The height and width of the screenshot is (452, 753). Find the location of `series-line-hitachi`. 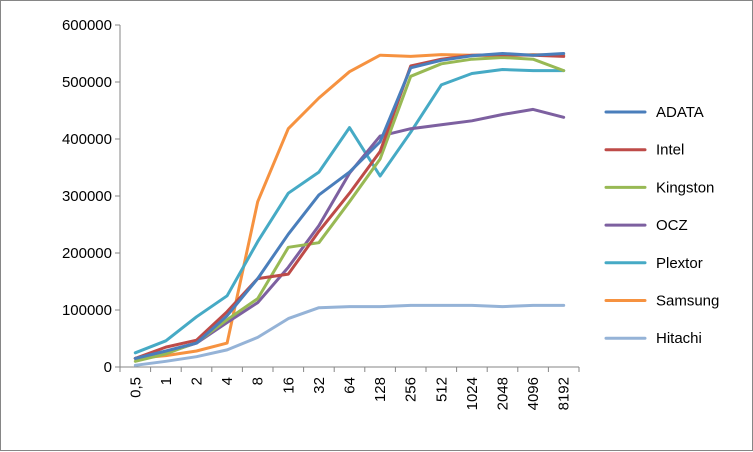

series-line-hitachi is located at coordinates (349, 335).